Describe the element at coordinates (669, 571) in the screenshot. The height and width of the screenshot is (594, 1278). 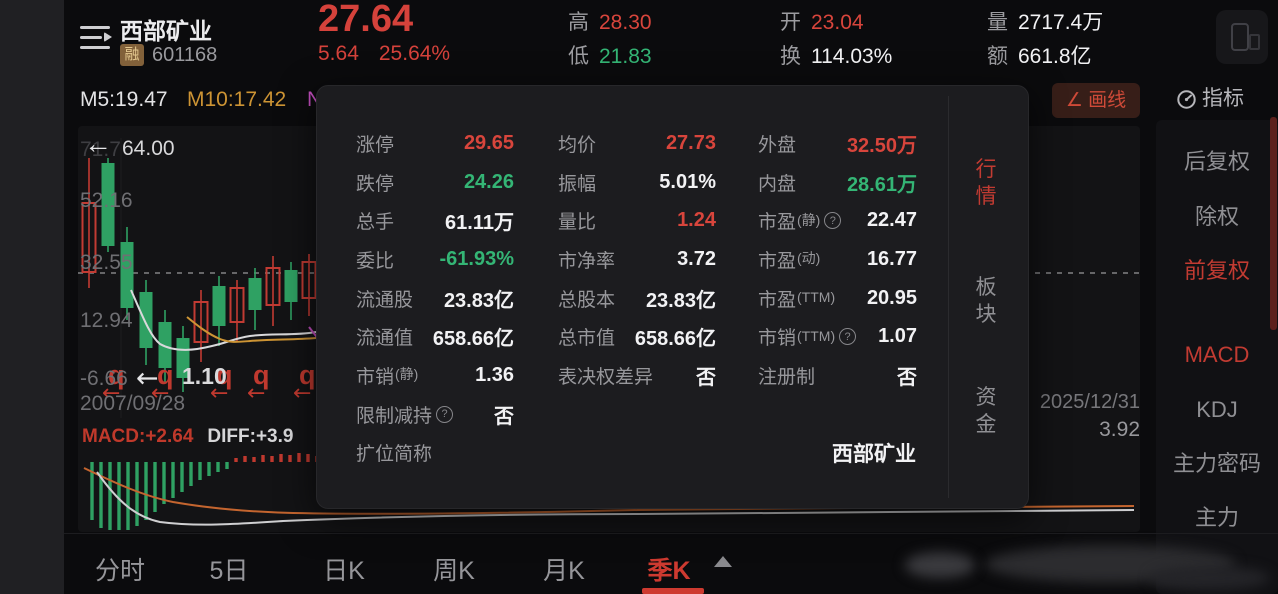
I see `tab-季K: 季K` at that location.